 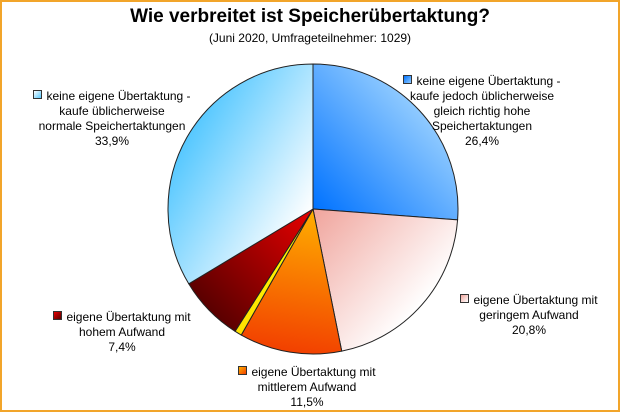 What do you see at coordinates (122, 347) in the screenshot?
I see `slice-value: 7,4%` at bounding box center [122, 347].